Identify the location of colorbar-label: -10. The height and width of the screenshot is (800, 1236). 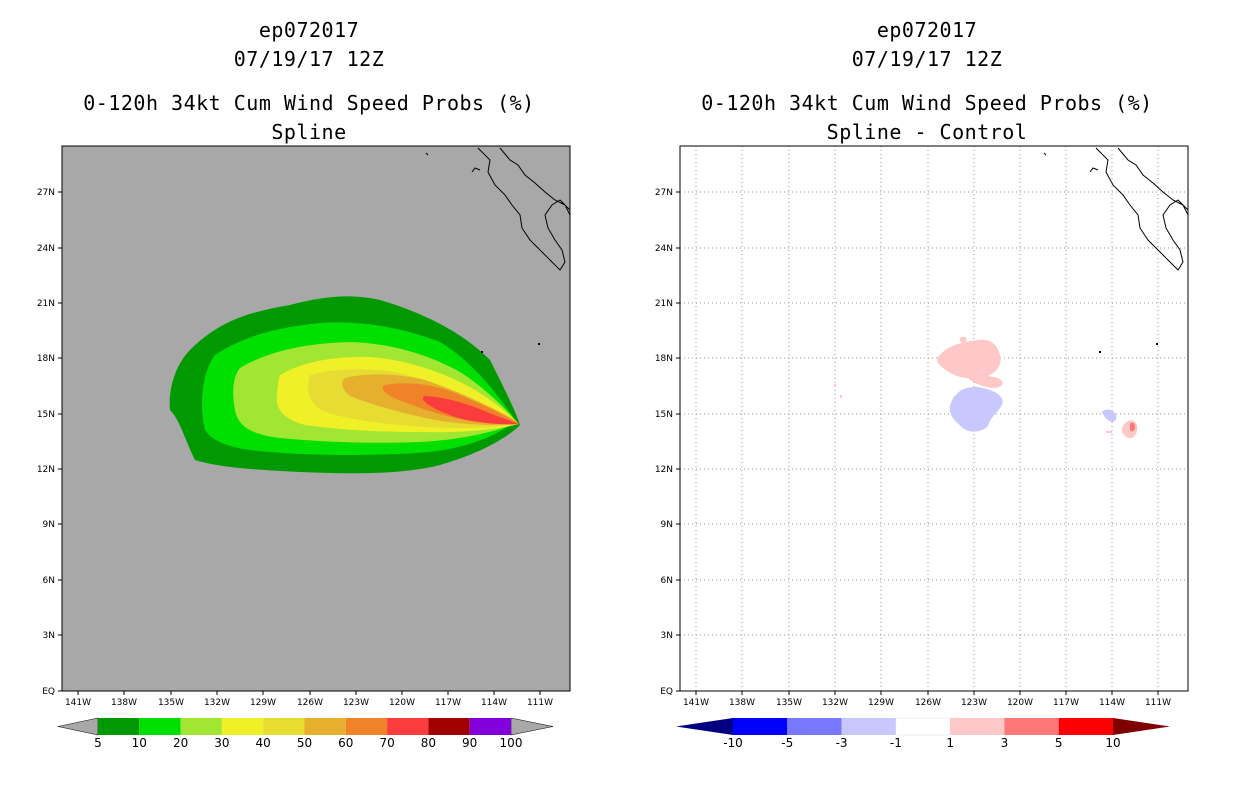
(733, 743).